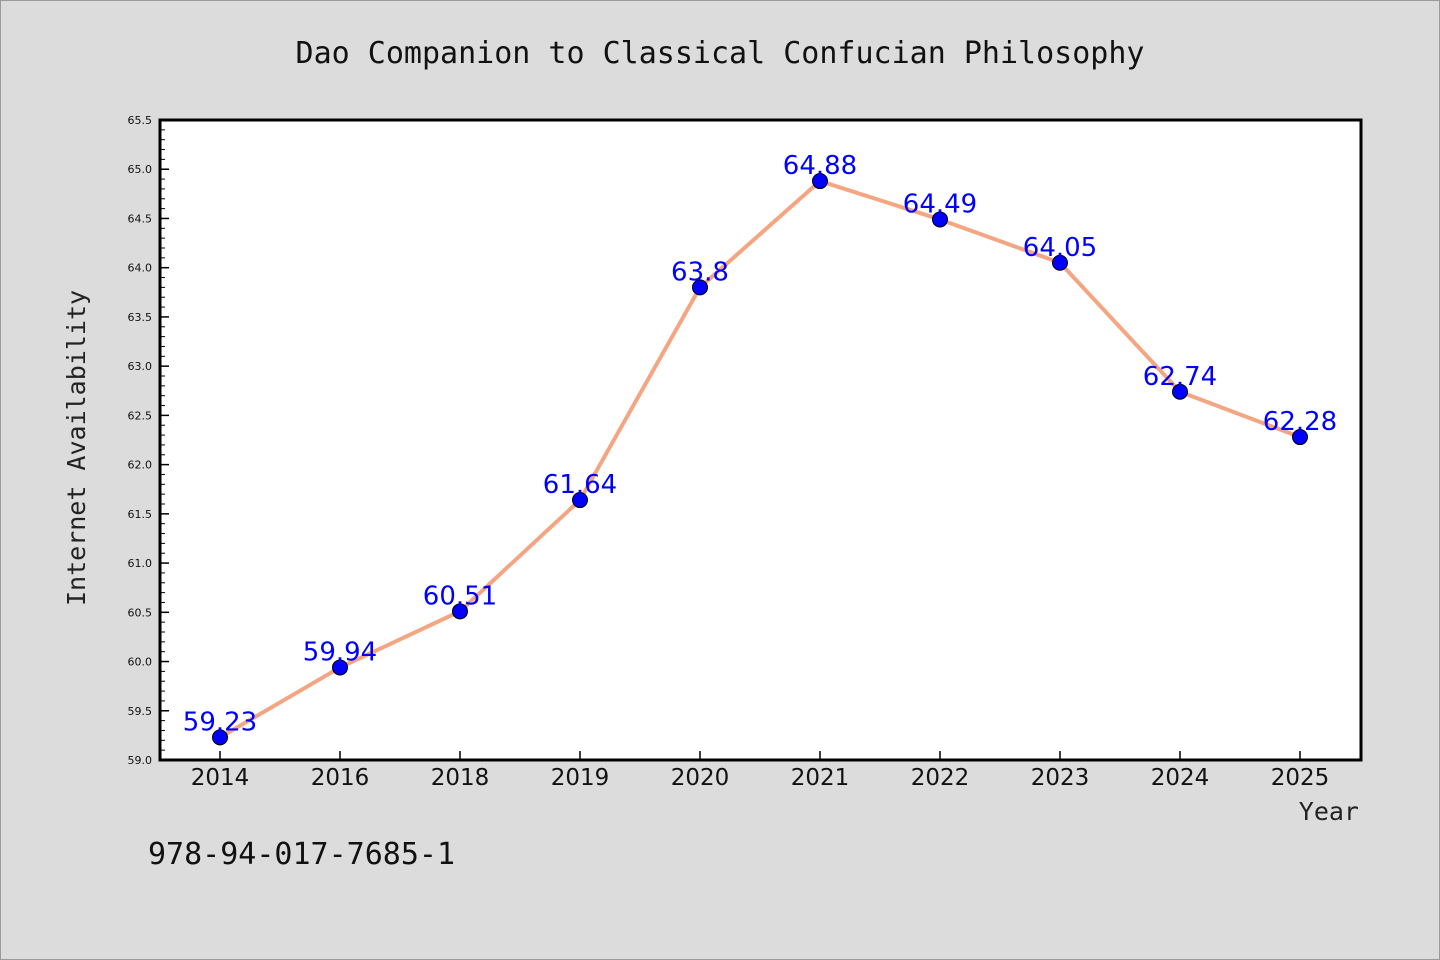  What do you see at coordinates (140, 760) in the screenshot?
I see `y-tick-label: 59.0` at bounding box center [140, 760].